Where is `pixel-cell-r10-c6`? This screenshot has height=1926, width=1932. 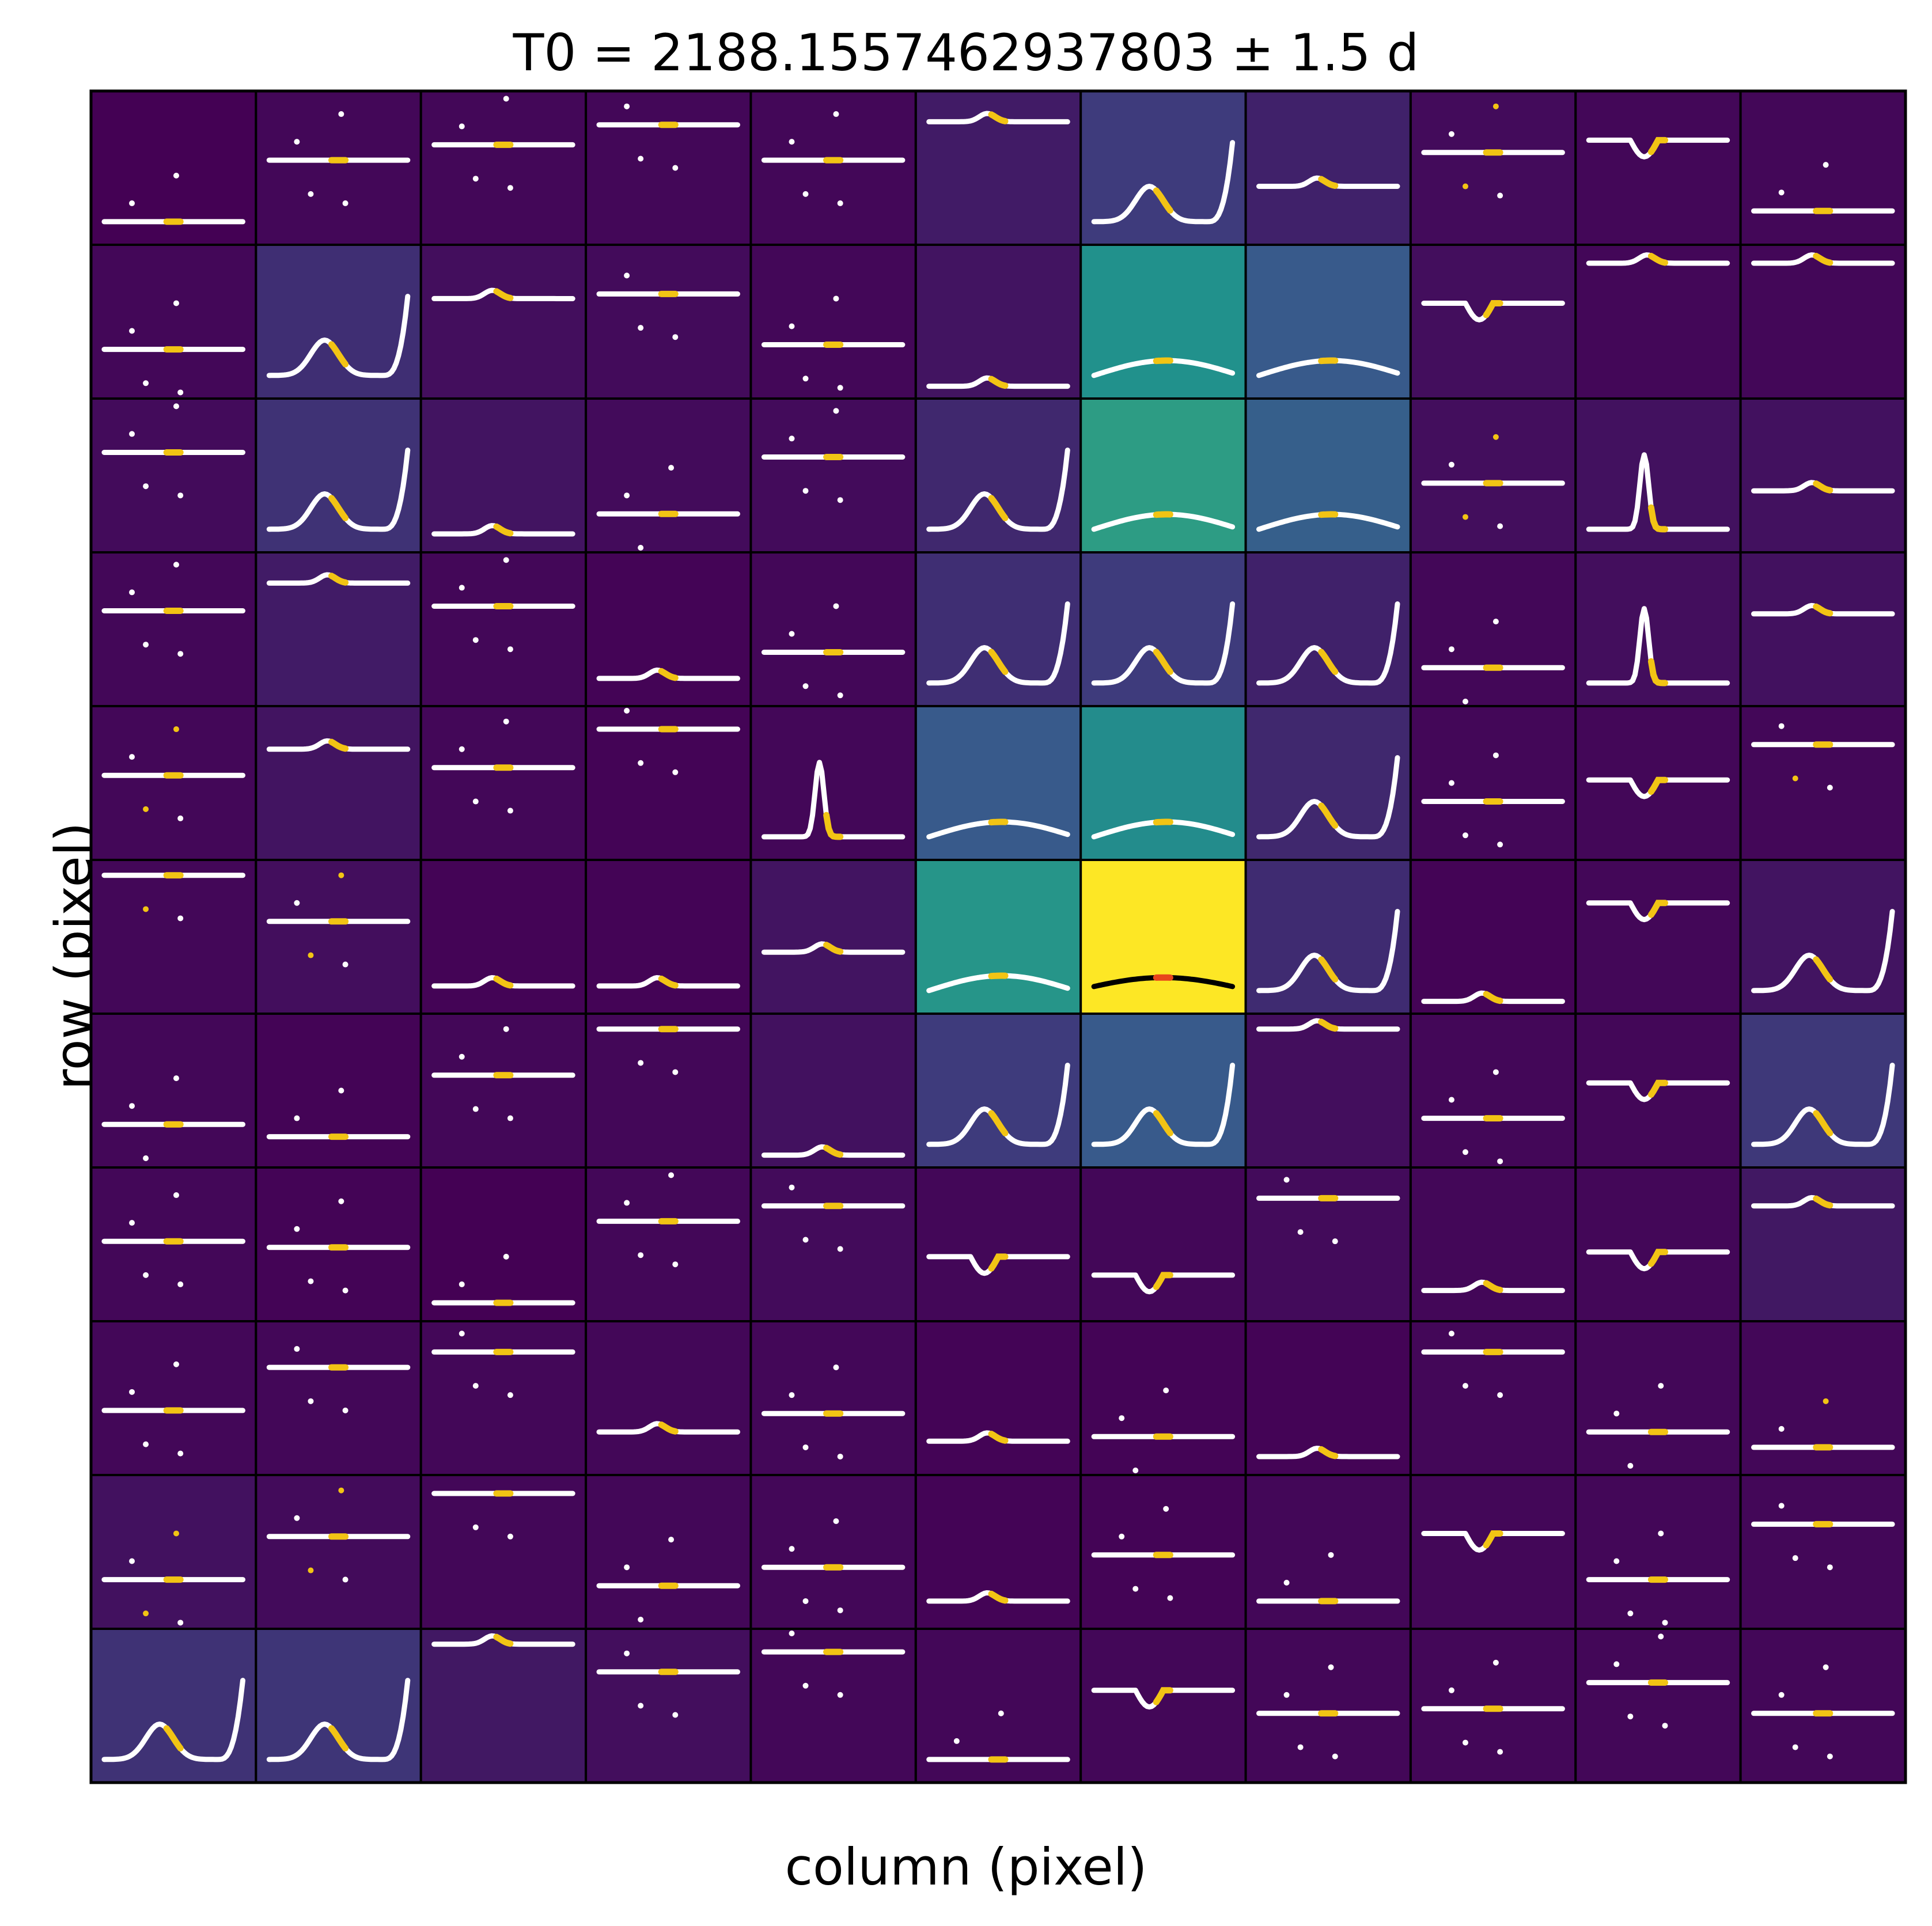
pixel-cell-r10-c6 is located at coordinates (1163, 1706).